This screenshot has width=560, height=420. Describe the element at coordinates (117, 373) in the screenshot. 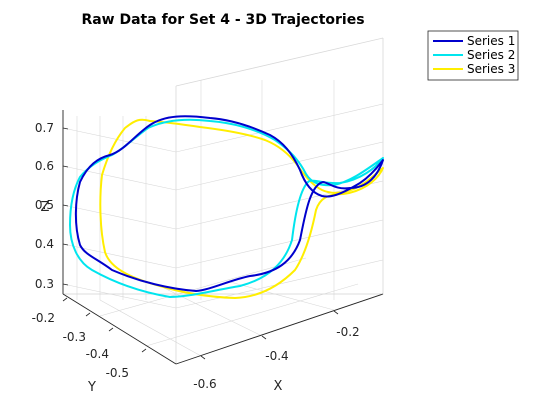

I see `y-tick-label: -0.5` at that location.